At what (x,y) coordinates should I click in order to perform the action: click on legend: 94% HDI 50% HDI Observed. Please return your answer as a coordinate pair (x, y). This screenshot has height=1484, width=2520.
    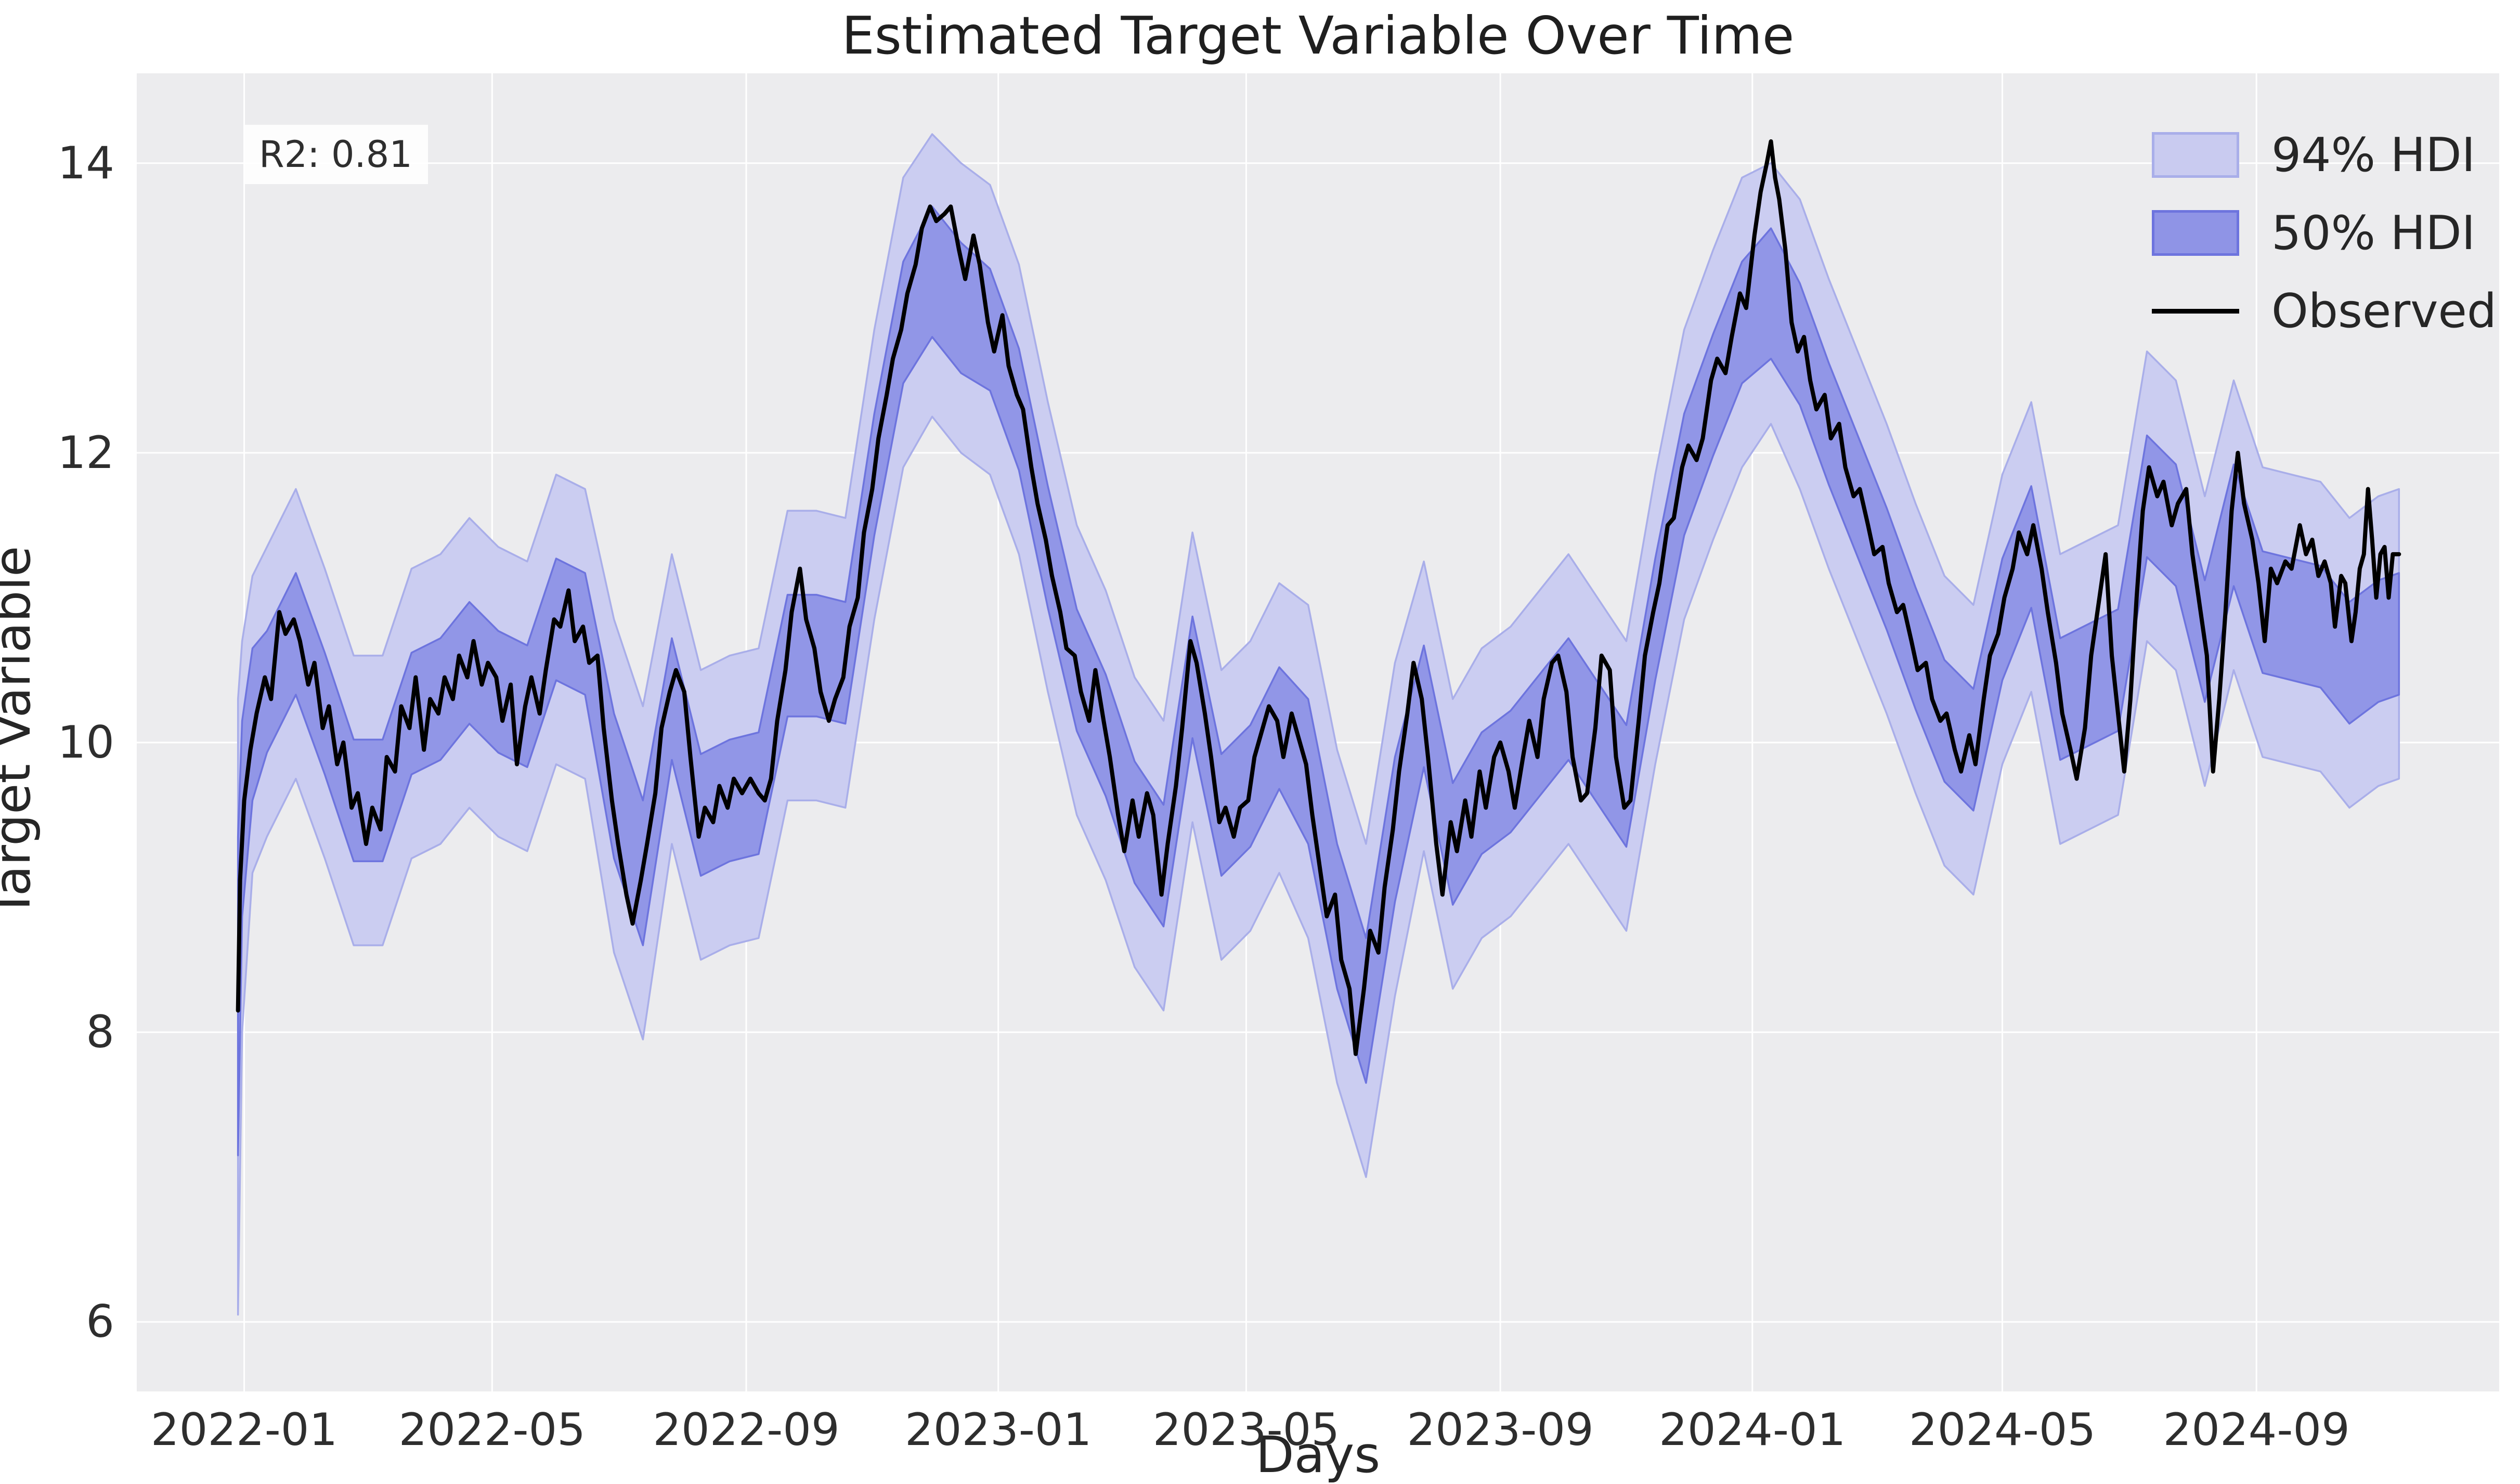
    Looking at the image, I should click on (2324, 233).